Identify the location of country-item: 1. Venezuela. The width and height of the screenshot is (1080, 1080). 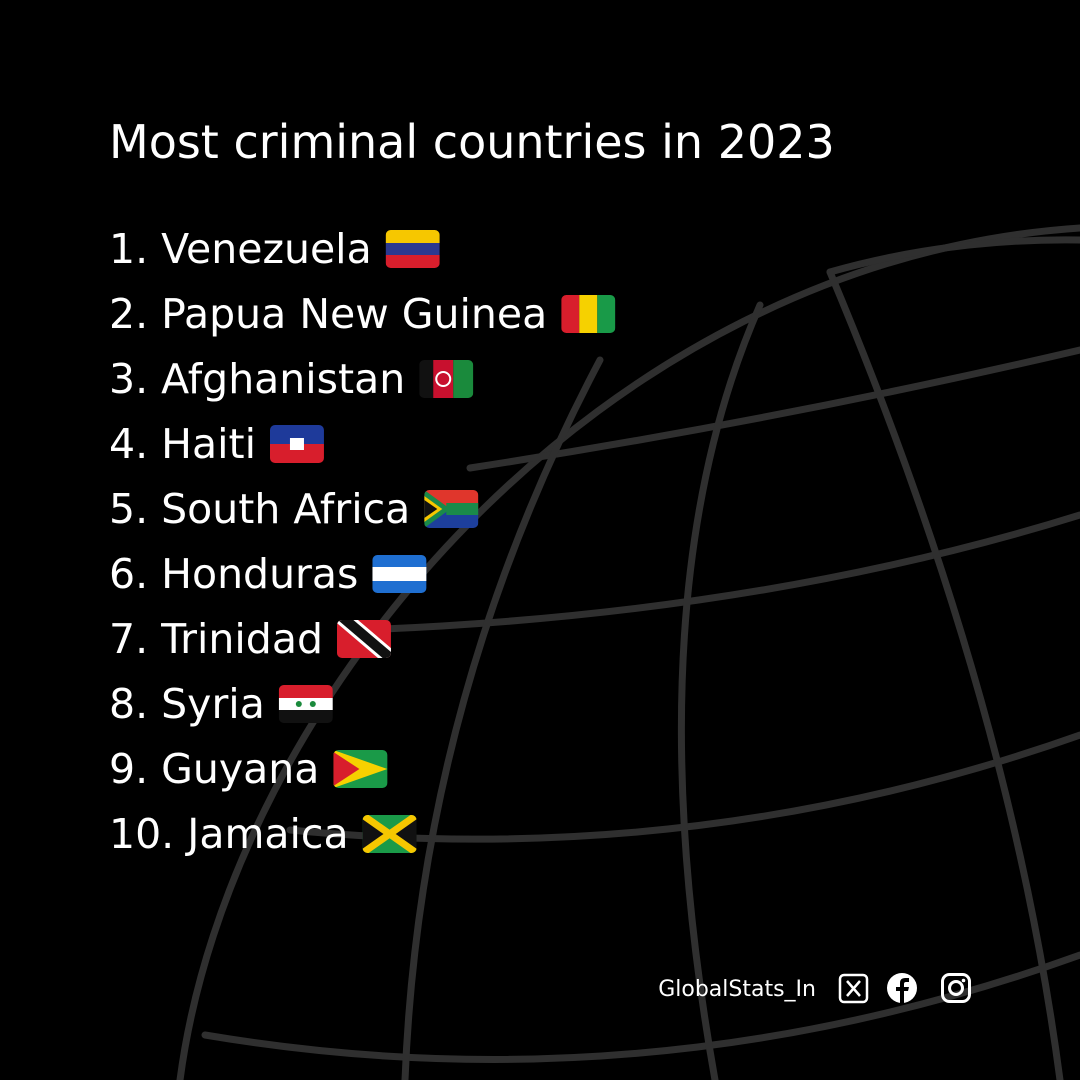
(240, 249).